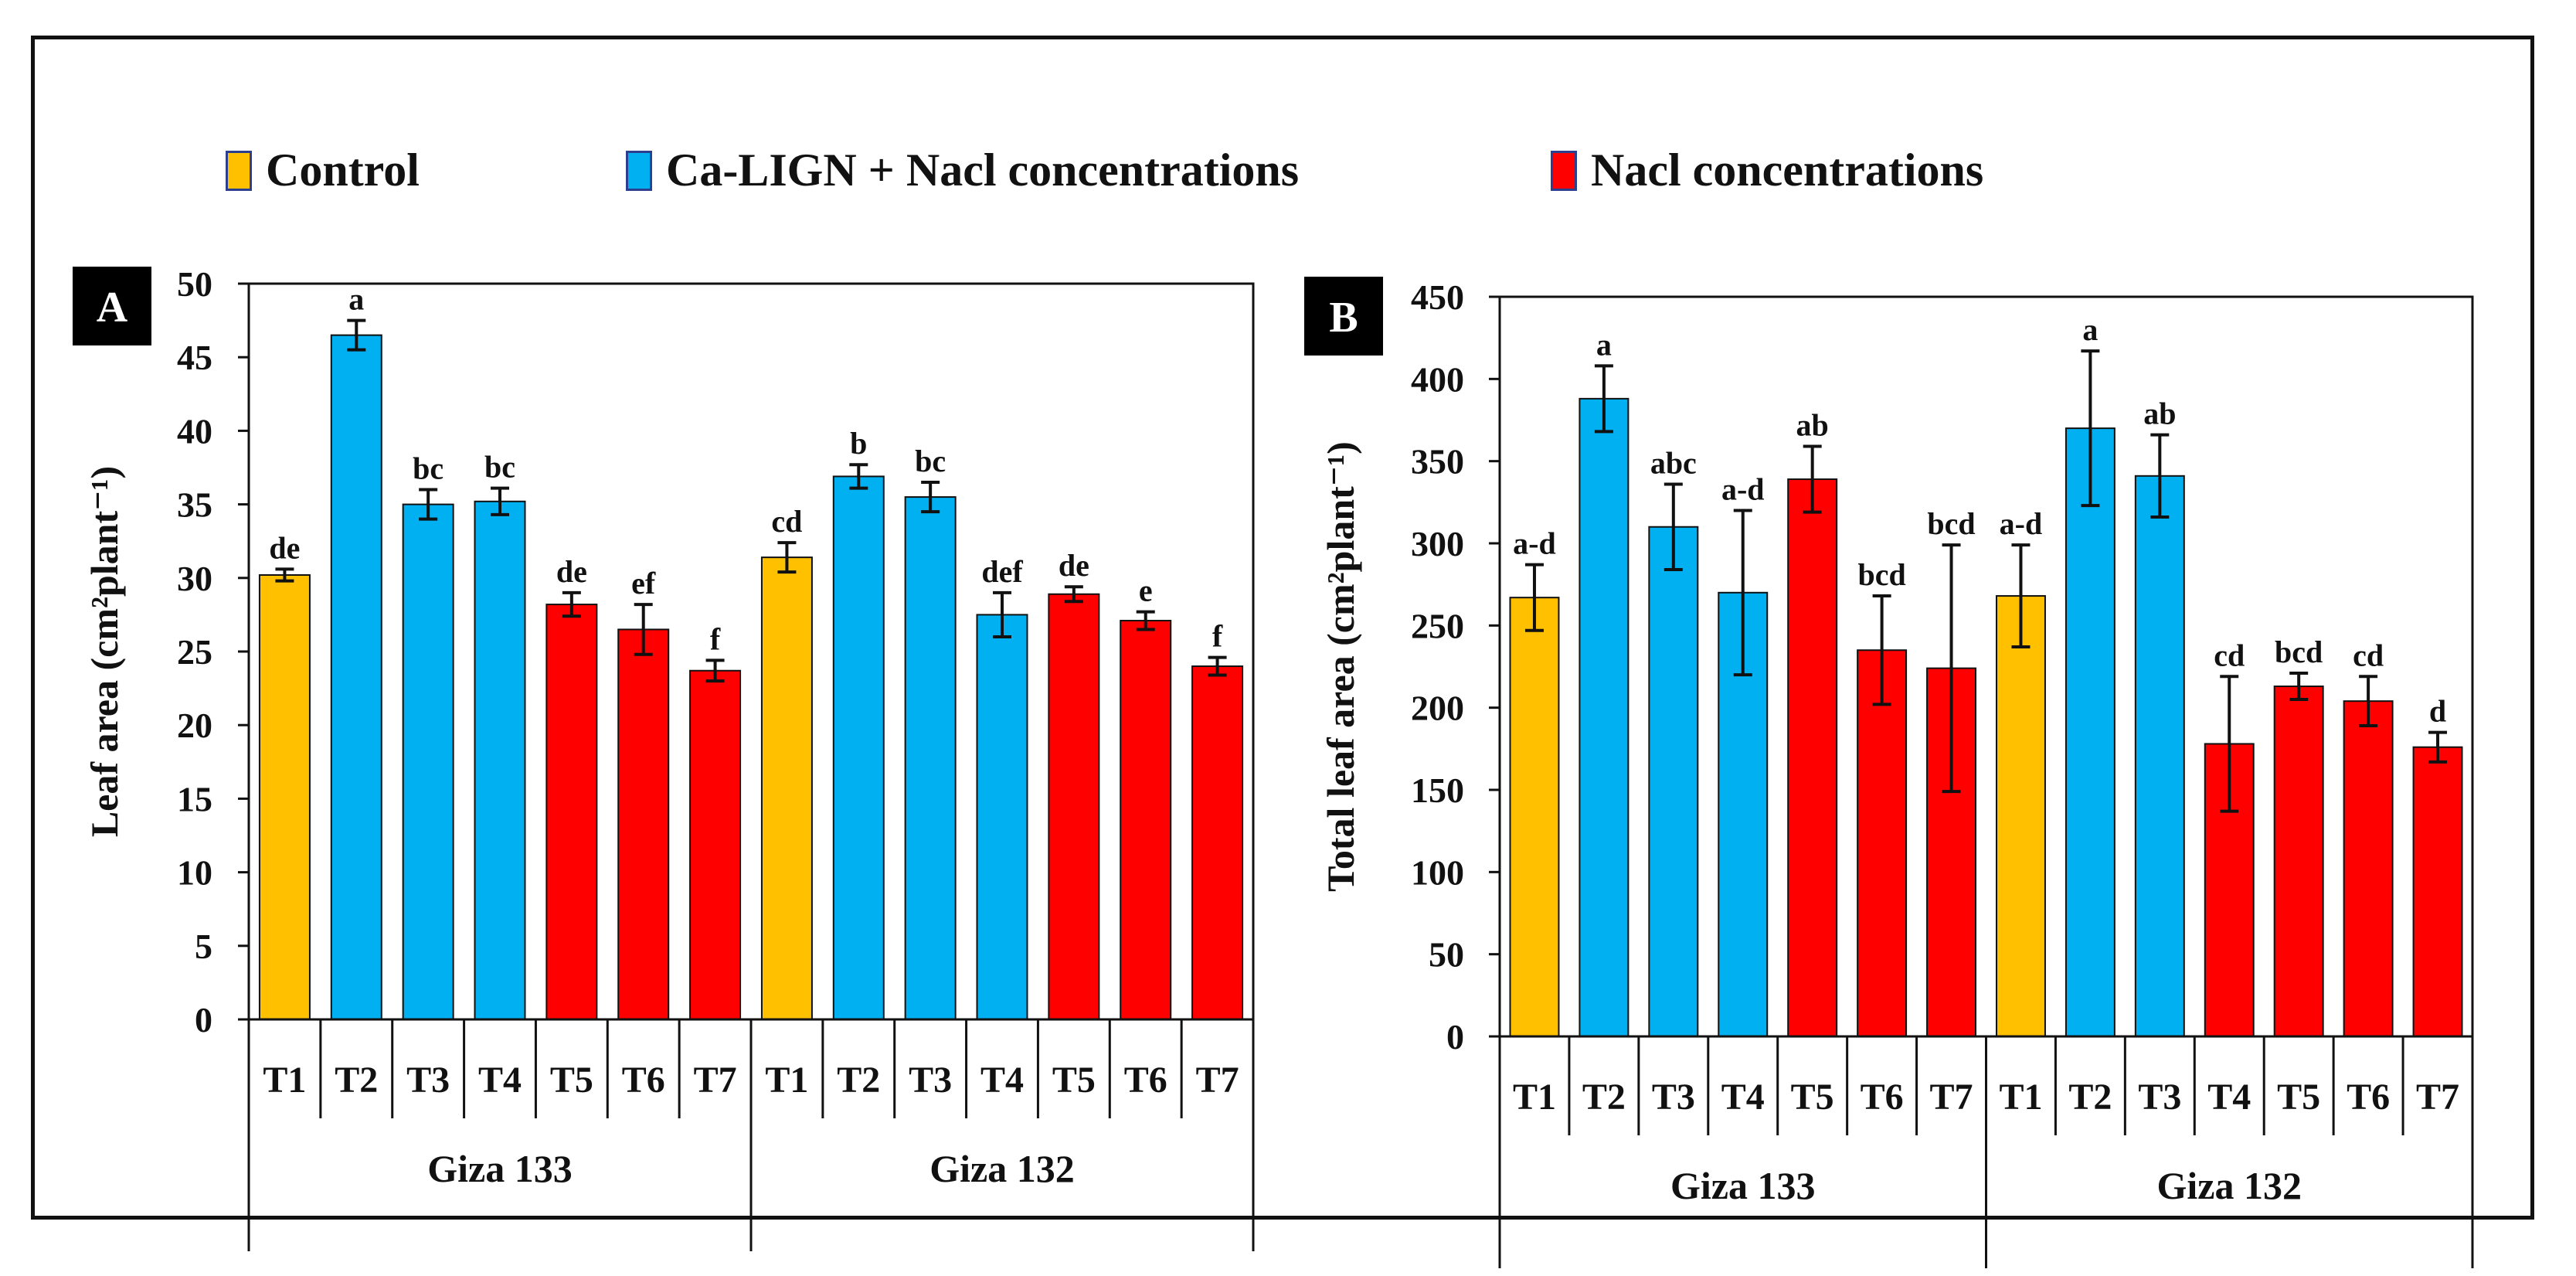 Image resolution: width=2576 pixels, height=1276 pixels. What do you see at coordinates (194, 873) in the screenshot?
I see `y-tick-label: 10` at bounding box center [194, 873].